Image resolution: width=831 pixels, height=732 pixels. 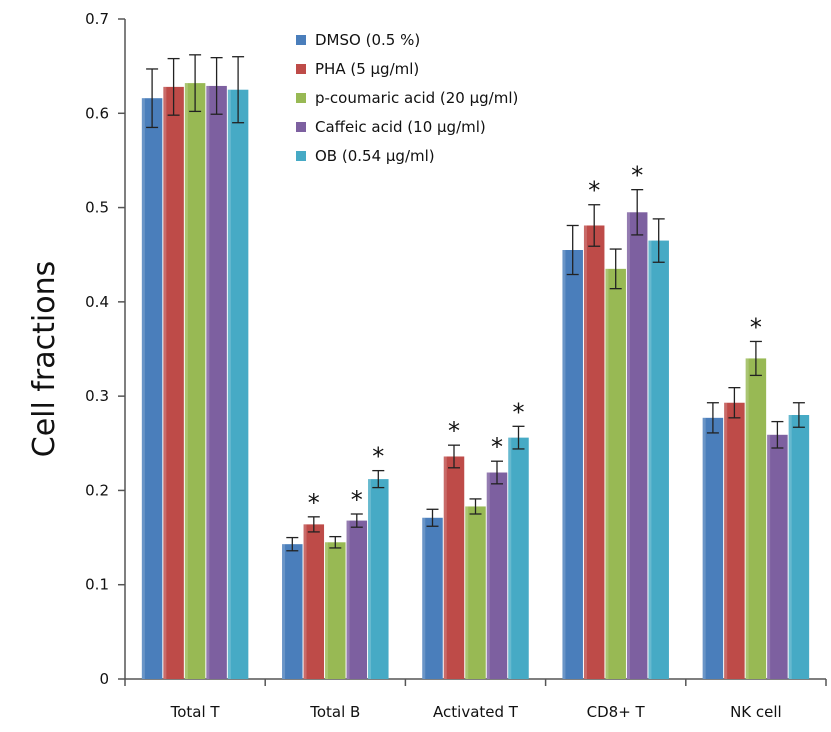 I want to click on legend-label: Caffeic acid (10 μg/ml), so click(x=400, y=127).